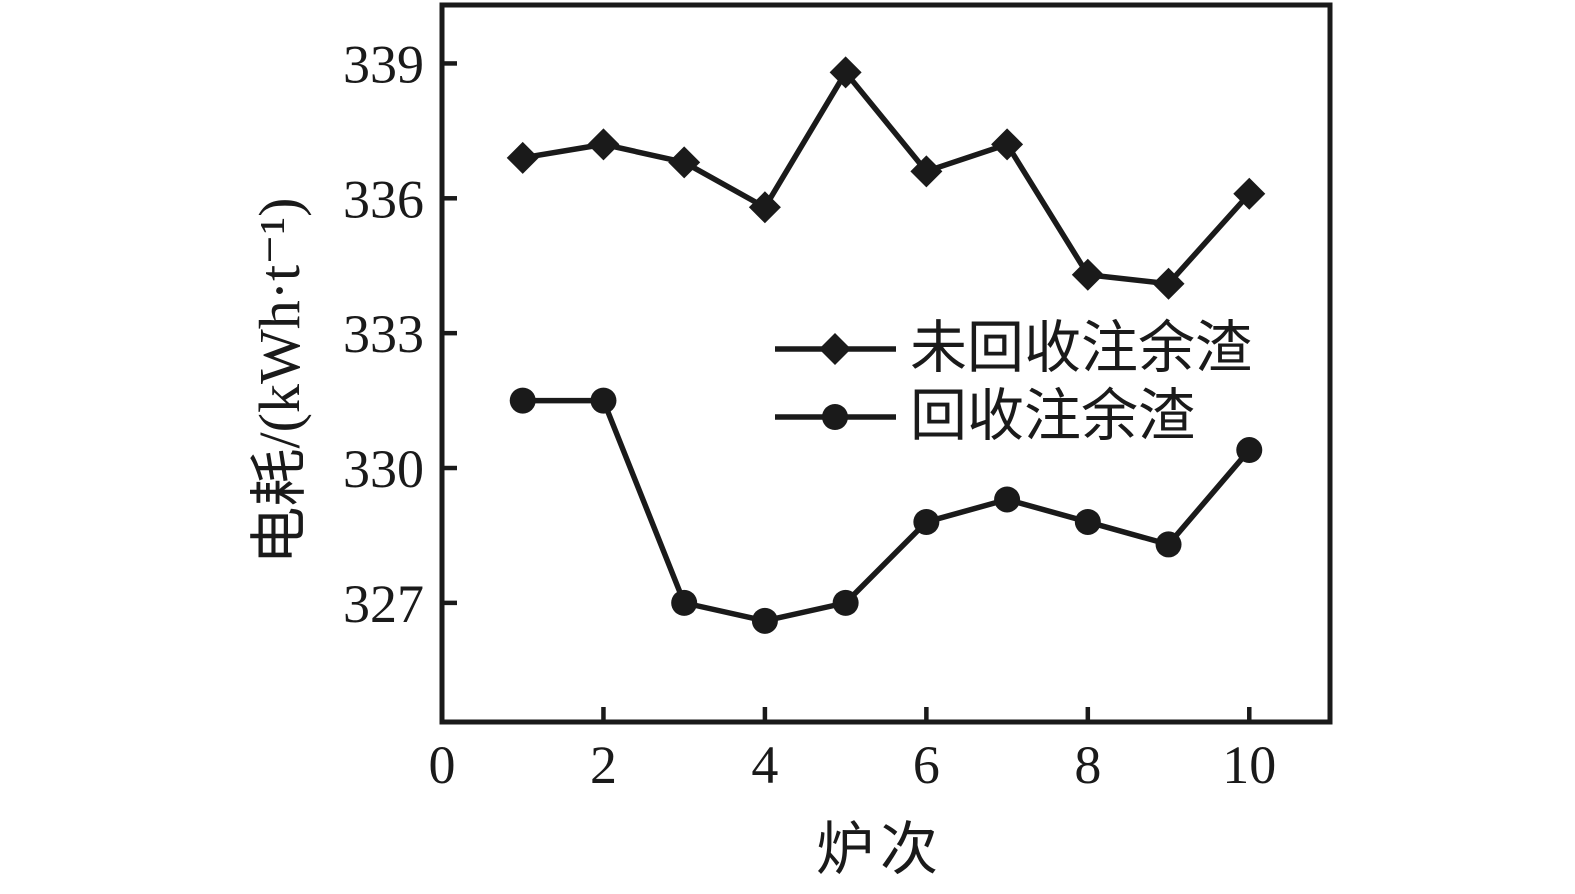 The width and height of the screenshot is (1575, 894). What do you see at coordinates (383, 469) in the screenshot?
I see `y-tick-label: 330` at bounding box center [383, 469].